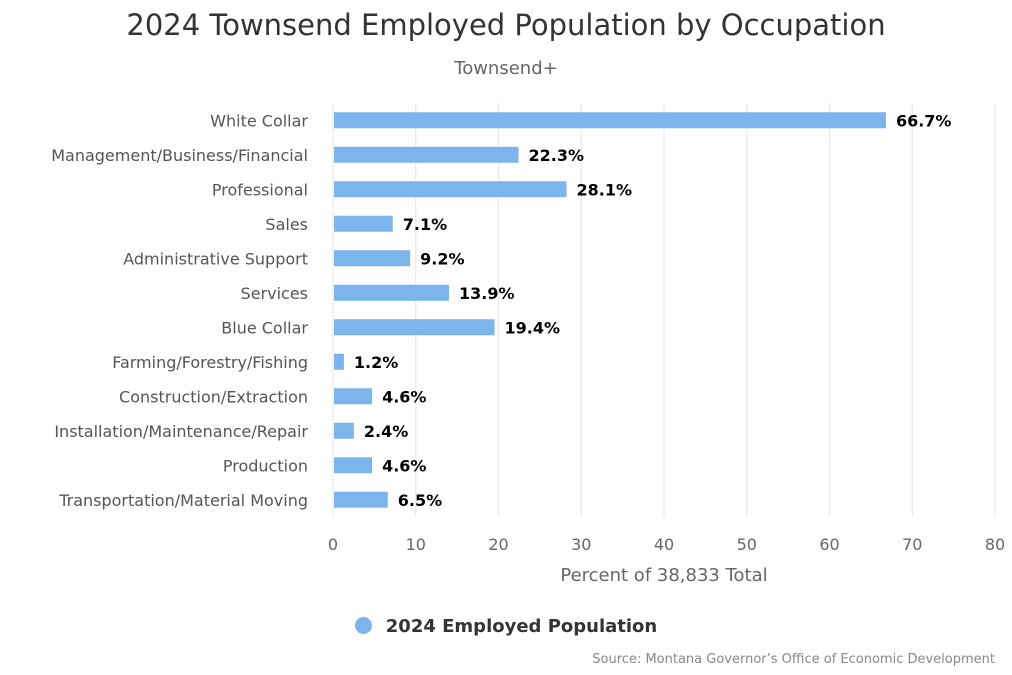 This screenshot has width=1012, height=675. I want to click on category-label: Administrative Support, so click(215, 258).